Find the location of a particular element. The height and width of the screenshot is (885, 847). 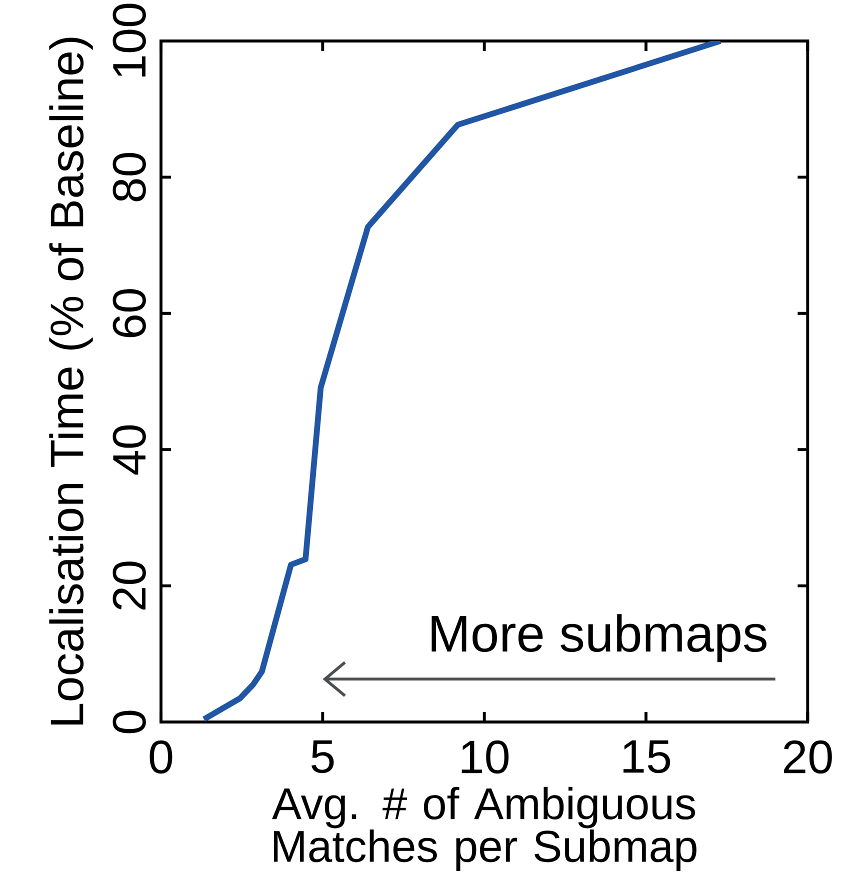

y-tick-label: 0 is located at coordinates (129, 722).